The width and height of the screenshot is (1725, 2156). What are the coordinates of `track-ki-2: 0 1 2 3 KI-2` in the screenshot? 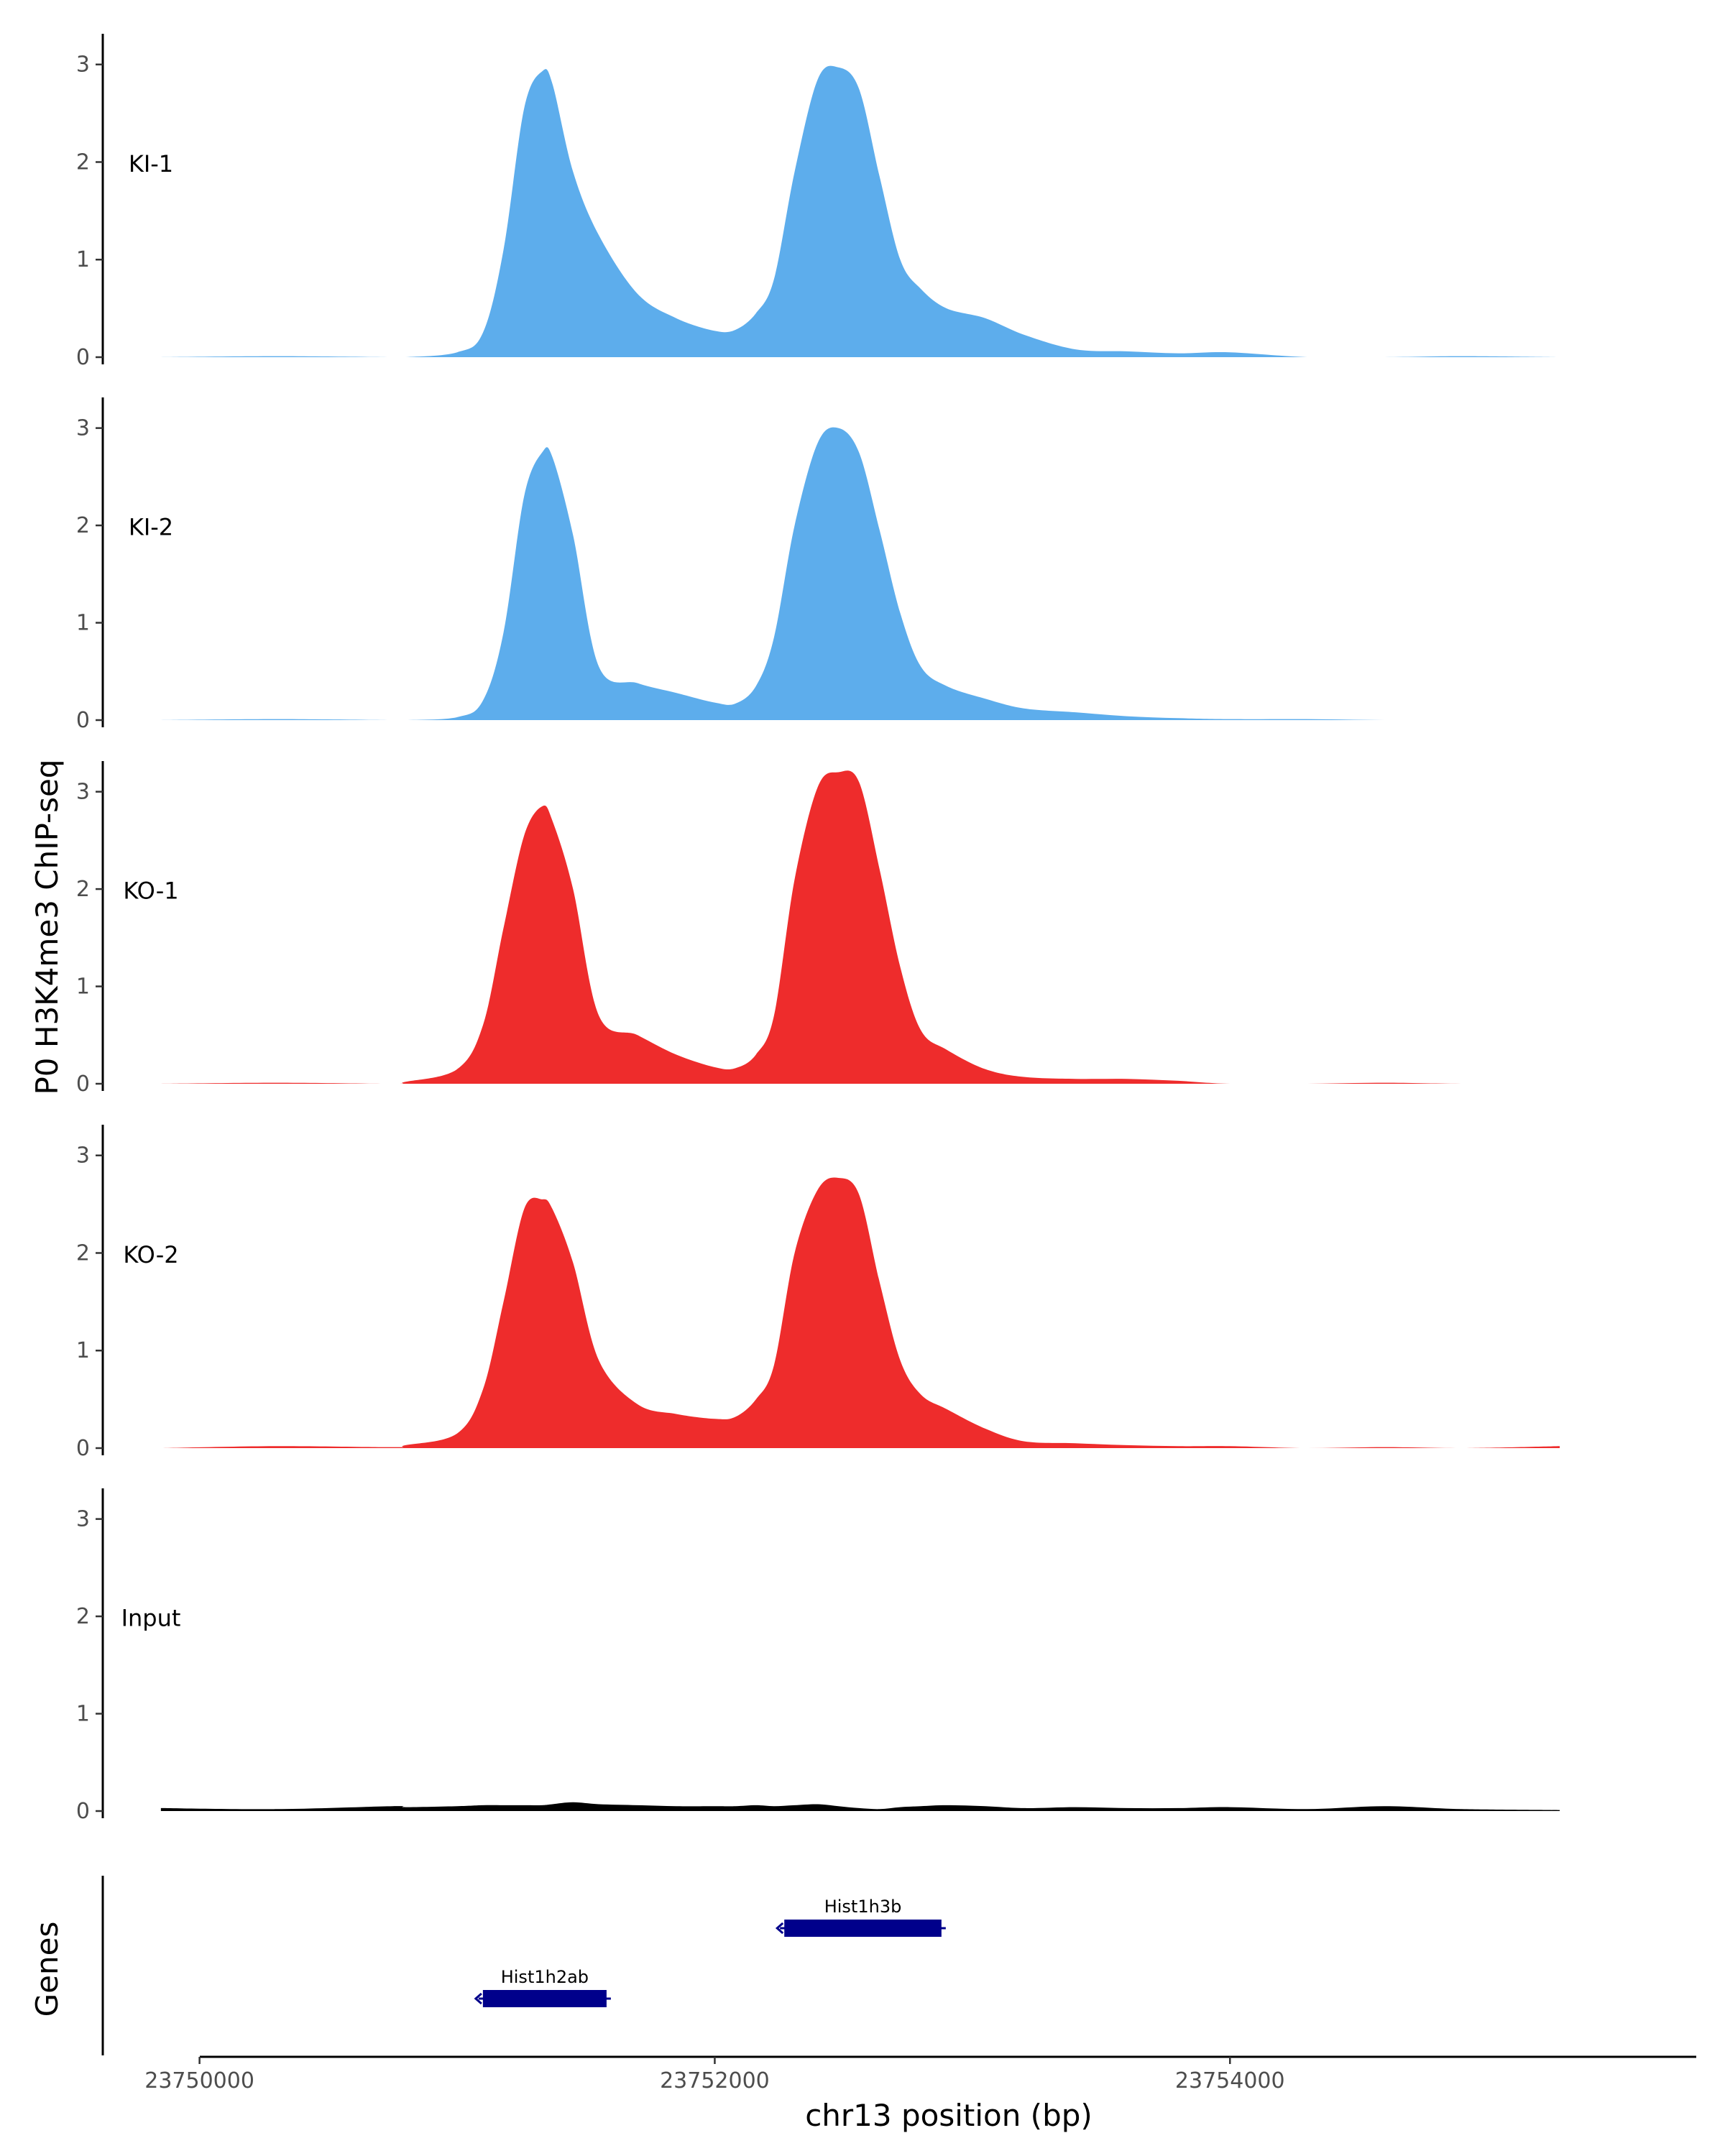 It's located at (818, 565).